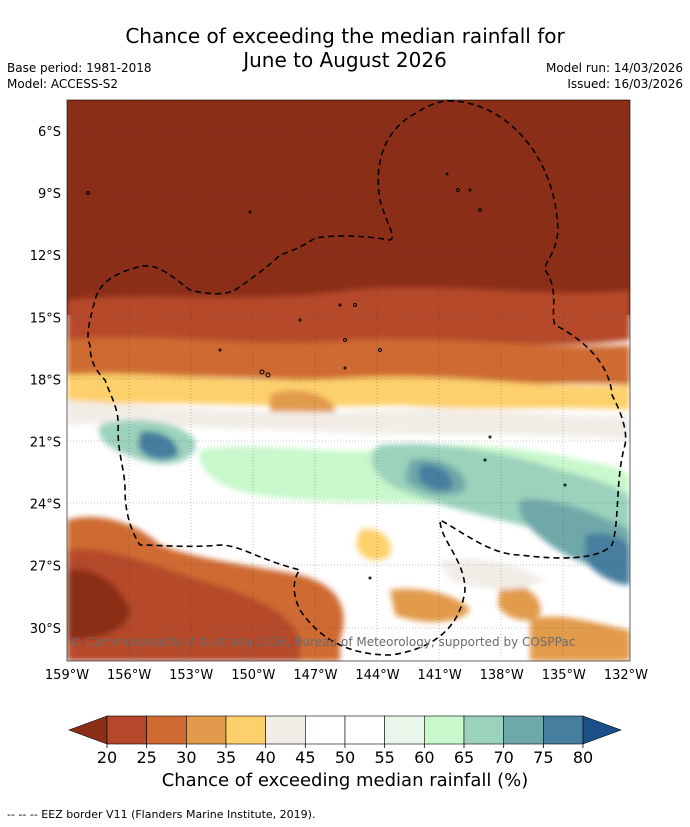 Image resolution: width=690 pixels, height=827 pixels. I want to click on latitude-tick-label: 15°S, so click(45, 318).